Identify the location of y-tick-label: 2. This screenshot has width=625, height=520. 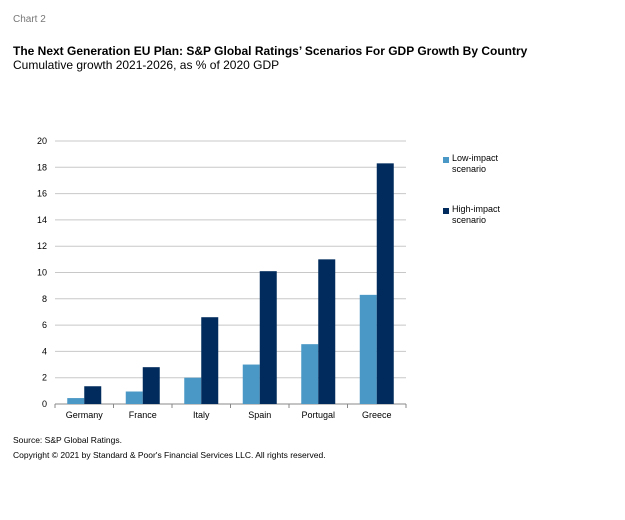
(44, 378).